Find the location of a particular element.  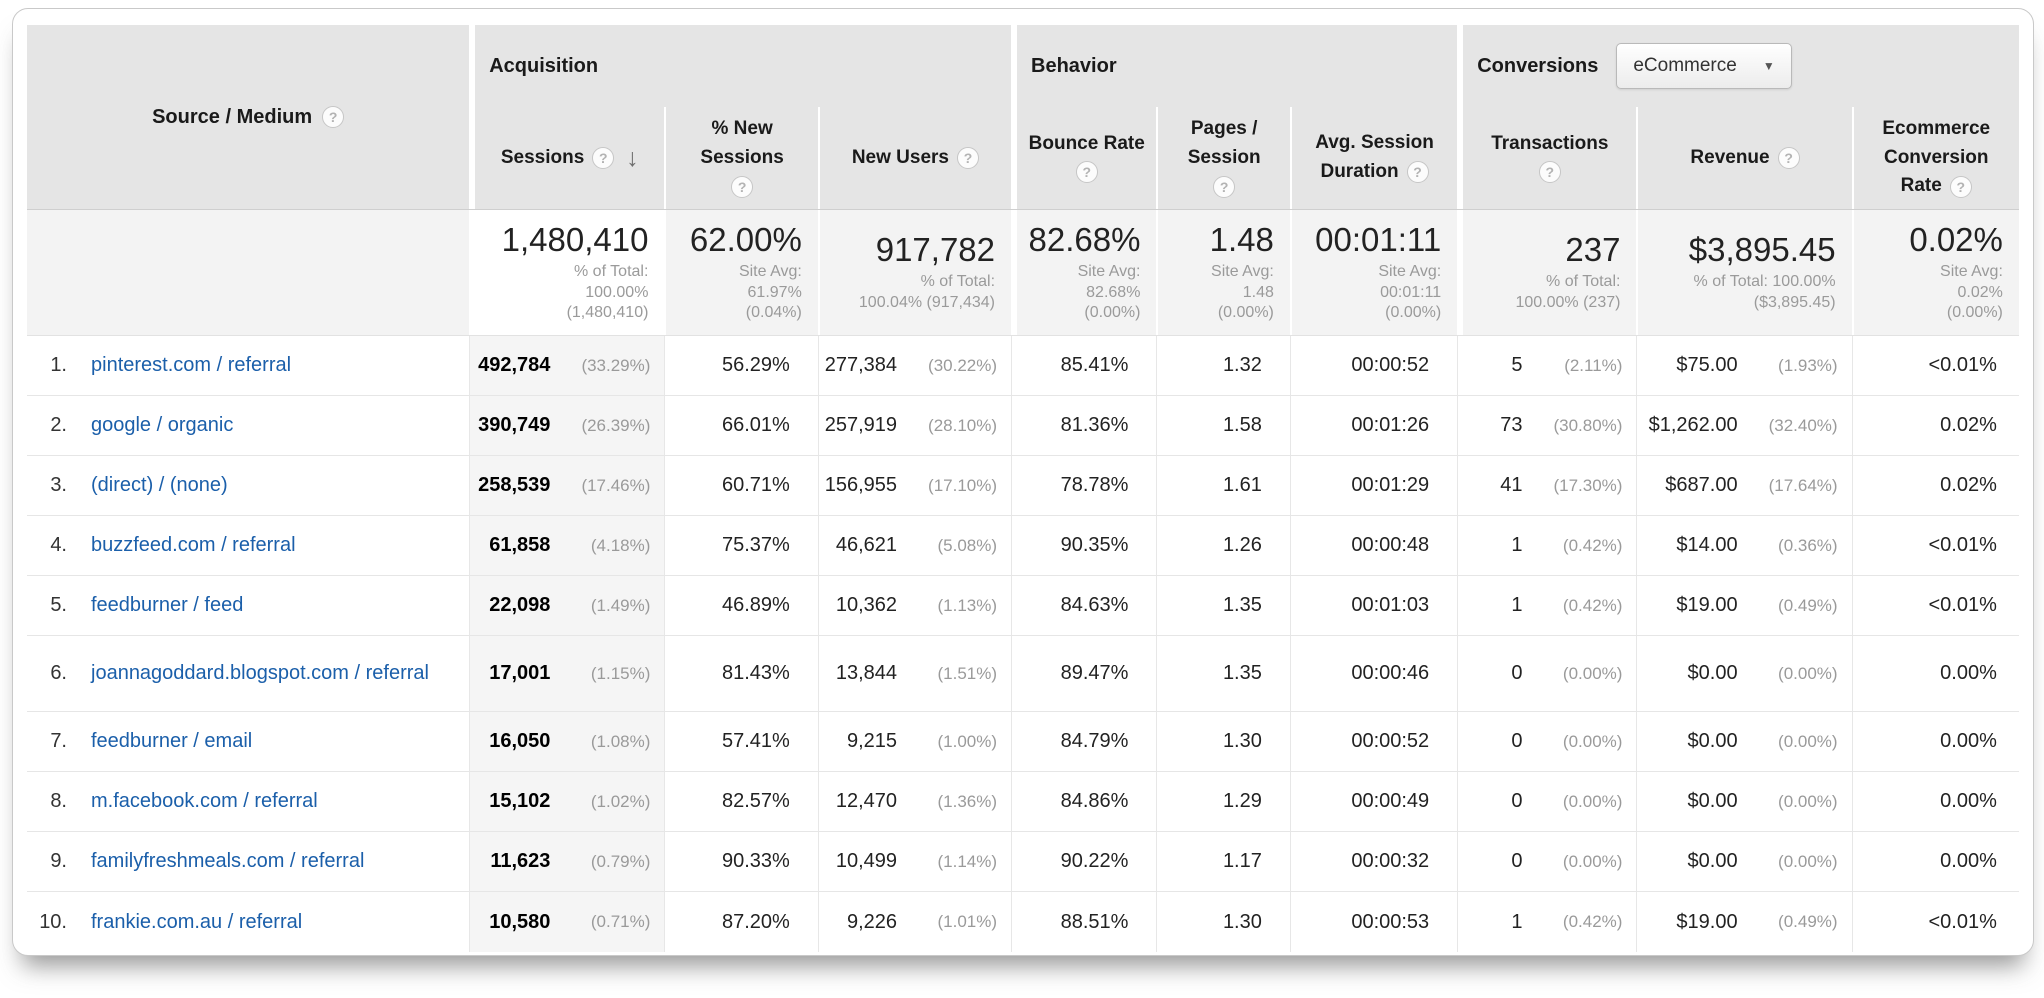

source-medium-link: buzzfeed.com / referral is located at coordinates (193, 545).